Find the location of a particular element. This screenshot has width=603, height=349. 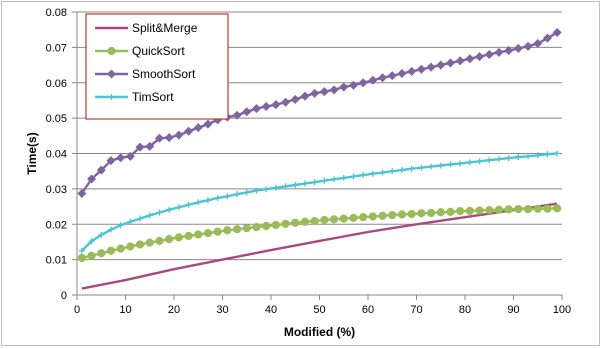

legend-item-smoothsort: SmoothSort is located at coordinates (145, 74).